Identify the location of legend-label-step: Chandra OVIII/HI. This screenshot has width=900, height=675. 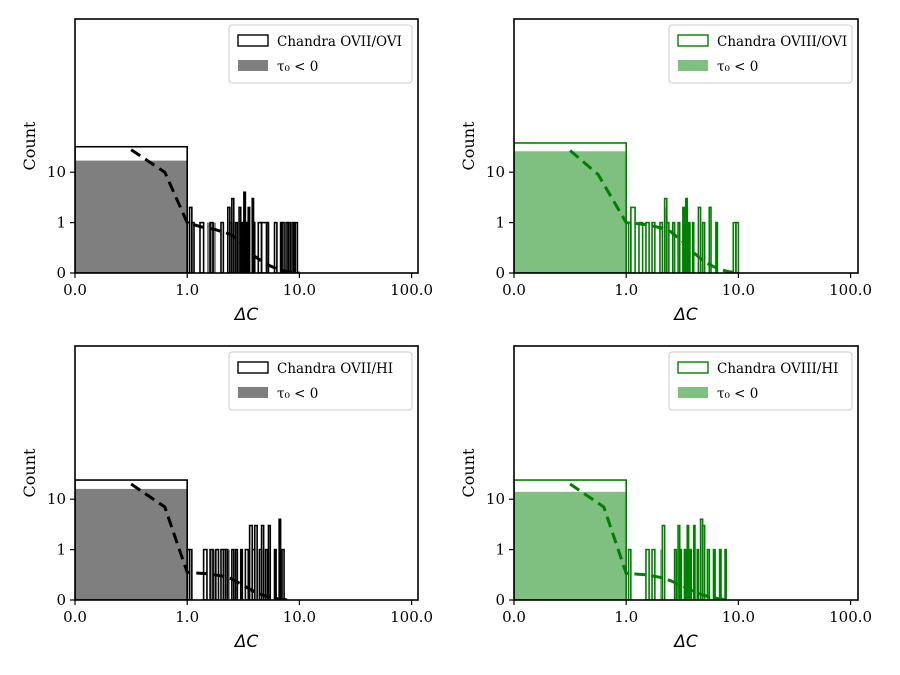
(777, 369).